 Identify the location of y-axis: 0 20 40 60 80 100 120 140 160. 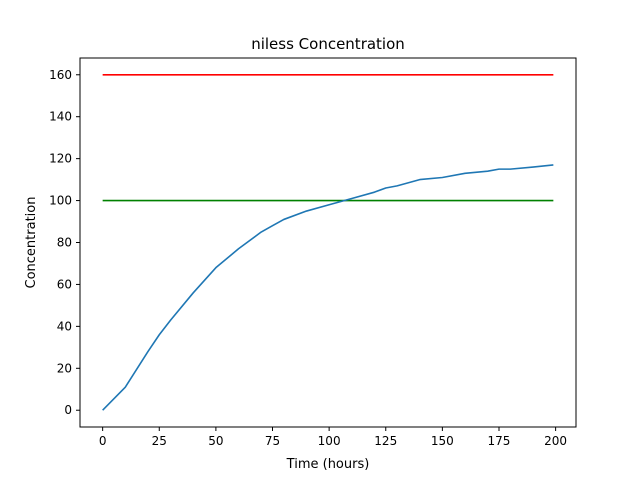
(64, 242).